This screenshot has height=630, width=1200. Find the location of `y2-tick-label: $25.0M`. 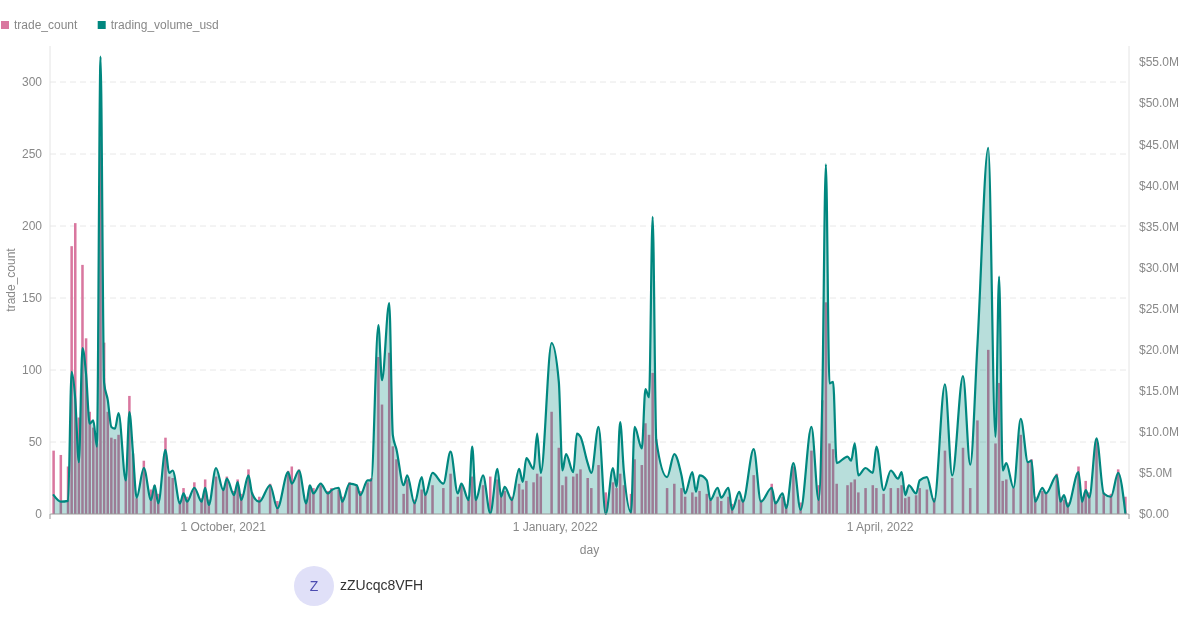

y2-tick-label: $25.0M is located at coordinates (1159, 308).